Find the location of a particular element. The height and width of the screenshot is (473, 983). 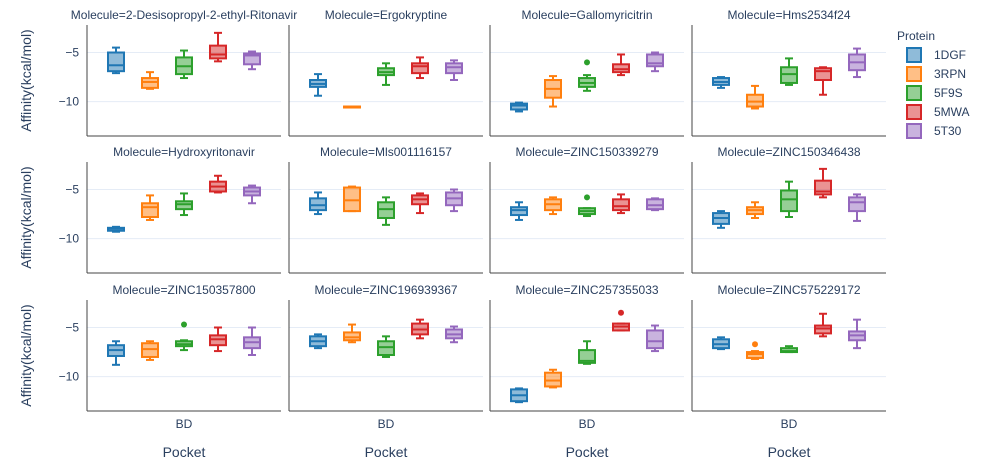

panel-3: Molecule=Gallomyricitrin is located at coordinates (586, 72).